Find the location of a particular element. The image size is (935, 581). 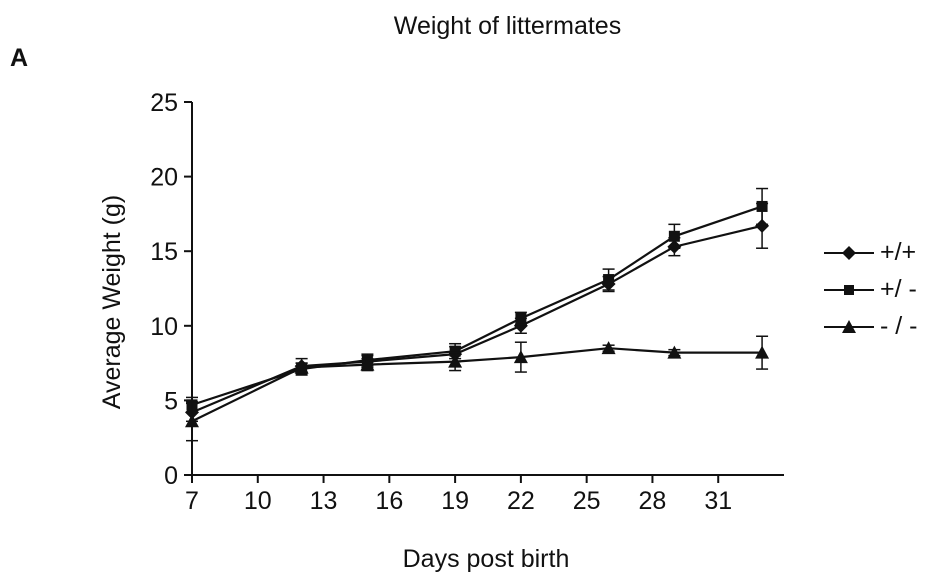

legend-item-wildtype: +/+ is located at coordinates (871, 252).